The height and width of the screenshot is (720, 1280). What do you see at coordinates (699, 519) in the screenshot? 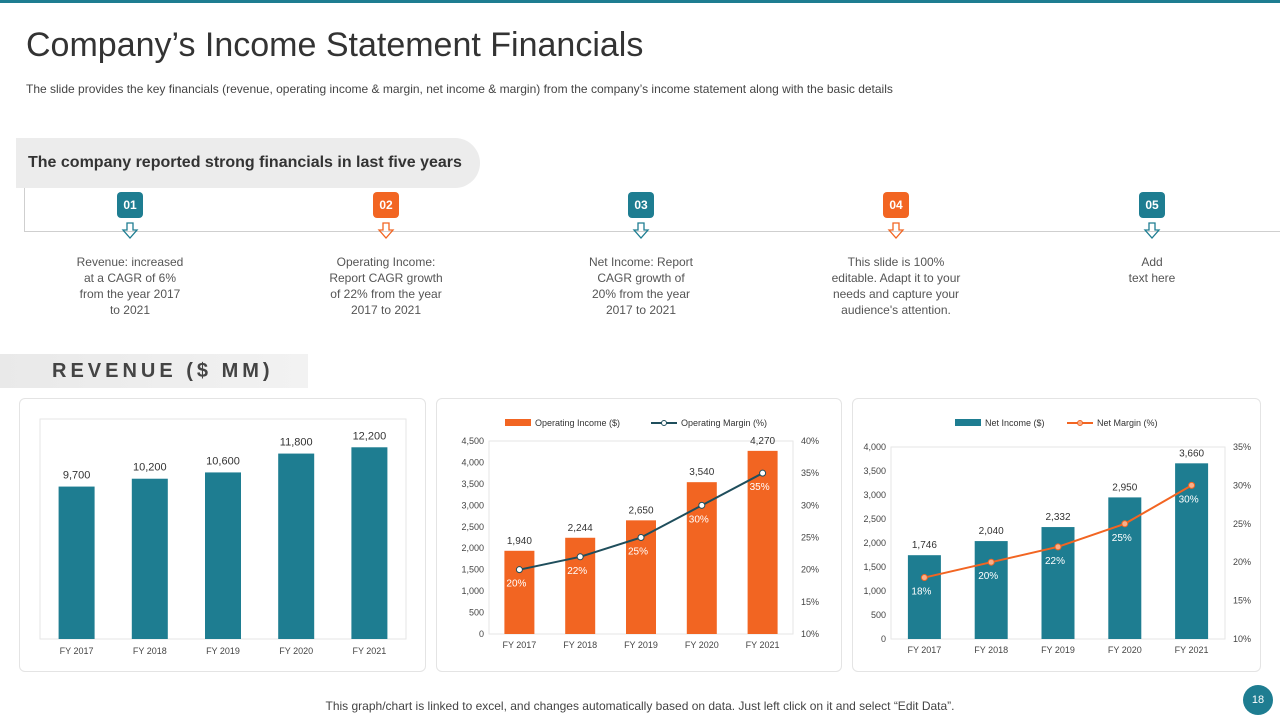
I see `margin-label: 30%` at bounding box center [699, 519].